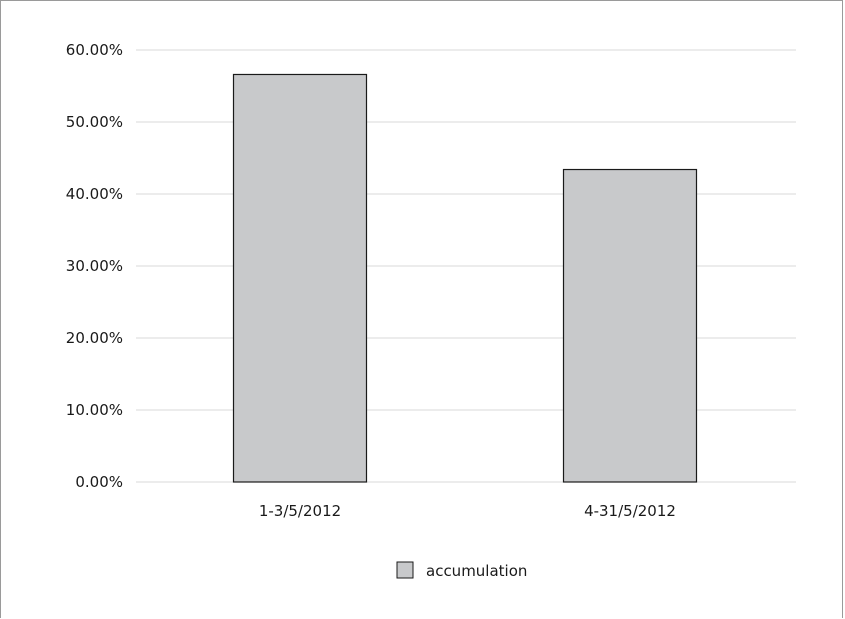 The width and height of the screenshot is (845, 619). What do you see at coordinates (94, 122) in the screenshot?
I see `y-tick-label: 50.00%` at bounding box center [94, 122].